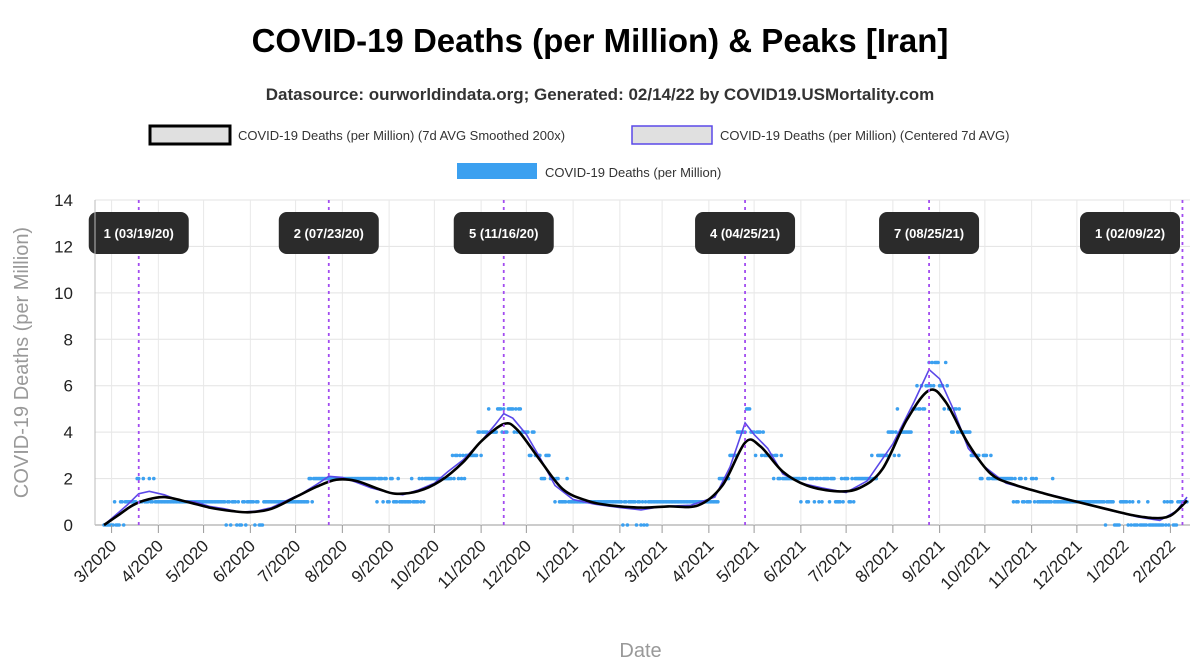 The height and width of the screenshot is (670, 1200). What do you see at coordinates (326, 561) in the screenshot?
I see `x-tick-label: 8/2020` at bounding box center [326, 561].